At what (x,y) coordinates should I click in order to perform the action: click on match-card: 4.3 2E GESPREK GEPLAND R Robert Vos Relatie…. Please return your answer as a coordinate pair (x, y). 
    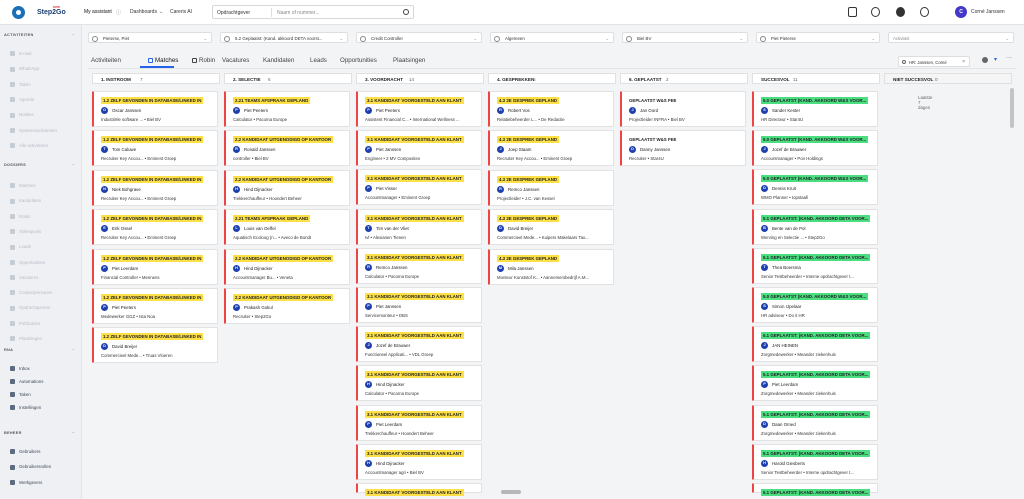
    Looking at the image, I should click on (551, 109).